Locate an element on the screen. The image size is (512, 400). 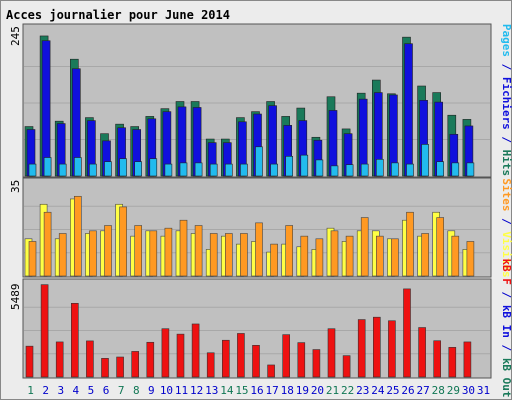
x-tick-label: 18 is located at coordinates (287, 390).